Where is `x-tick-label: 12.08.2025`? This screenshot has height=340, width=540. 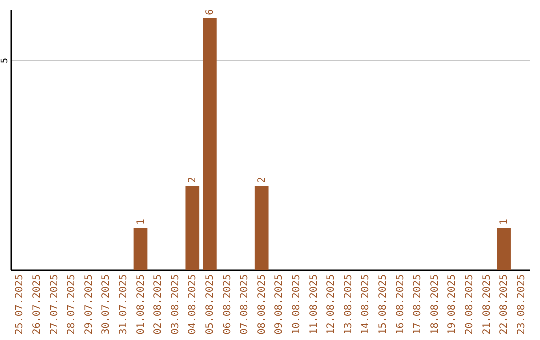 x-tick-label: 12.08.2025 is located at coordinates (332, 304).